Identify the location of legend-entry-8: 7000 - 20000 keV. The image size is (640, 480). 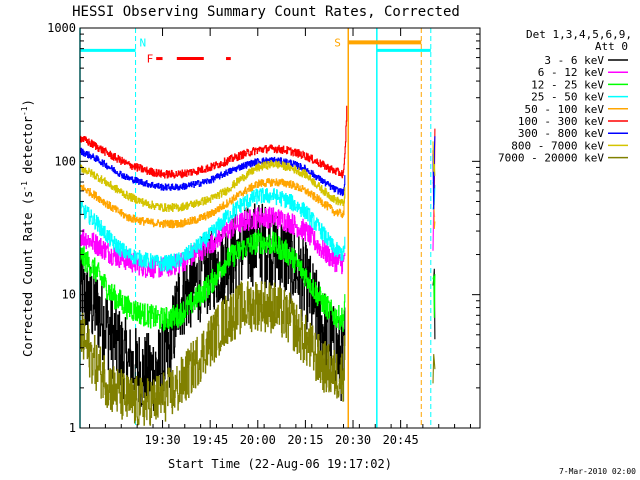
(551, 158).